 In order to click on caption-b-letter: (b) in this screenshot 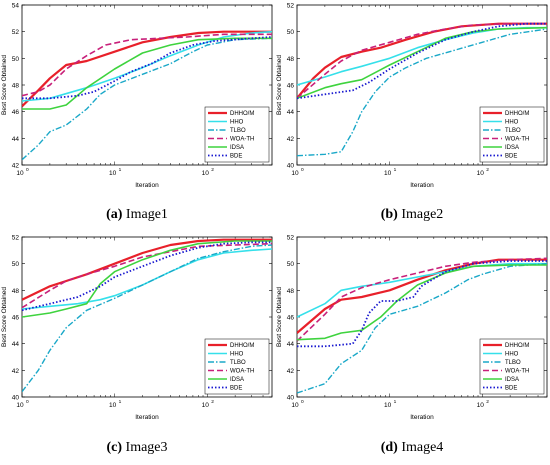, I will do `click(389, 214)`.